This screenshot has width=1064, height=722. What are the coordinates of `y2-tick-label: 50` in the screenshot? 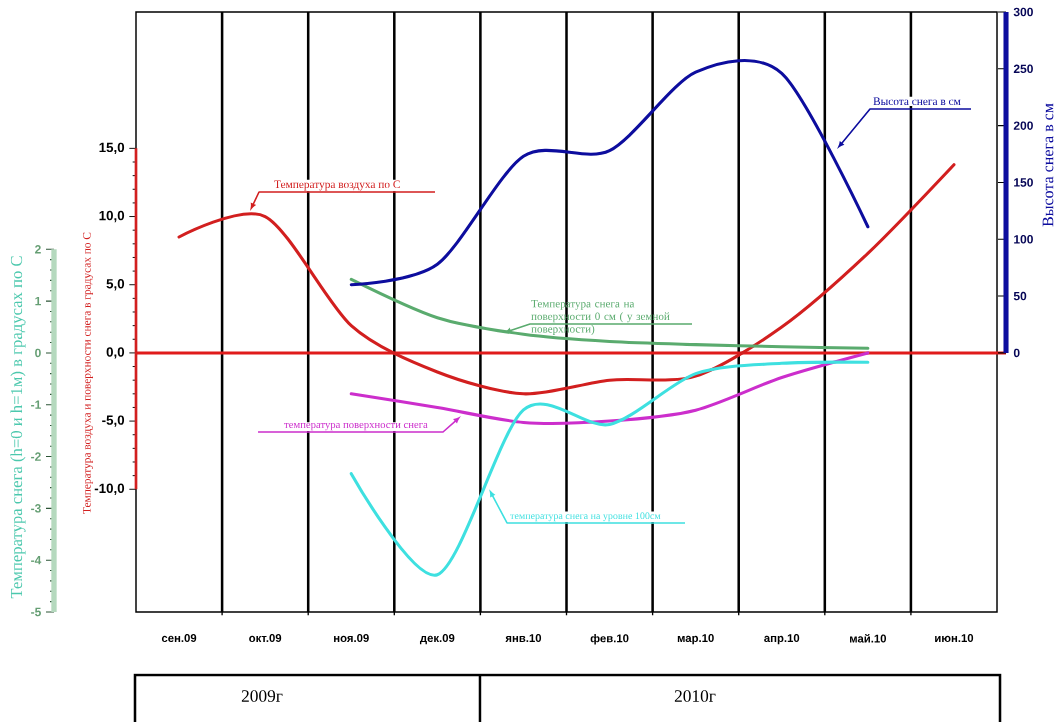 It's located at (1020, 296).